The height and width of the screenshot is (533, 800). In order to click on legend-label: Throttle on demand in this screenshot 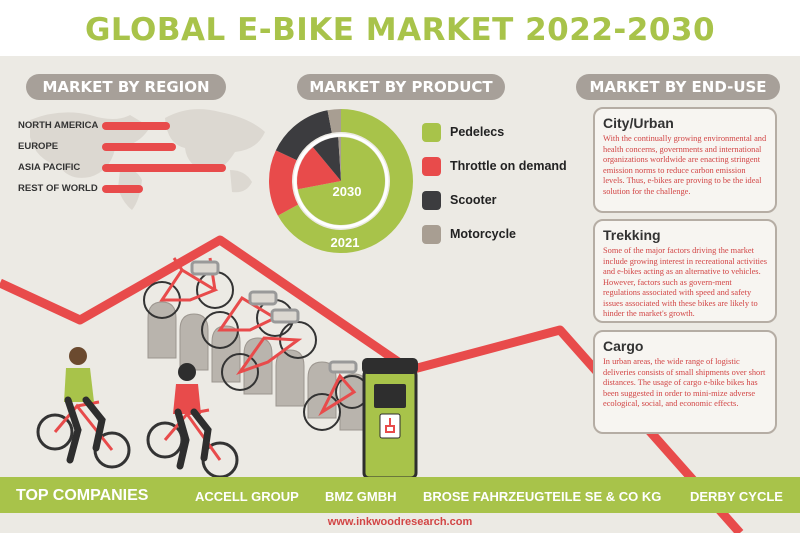, I will do `click(508, 166)`.